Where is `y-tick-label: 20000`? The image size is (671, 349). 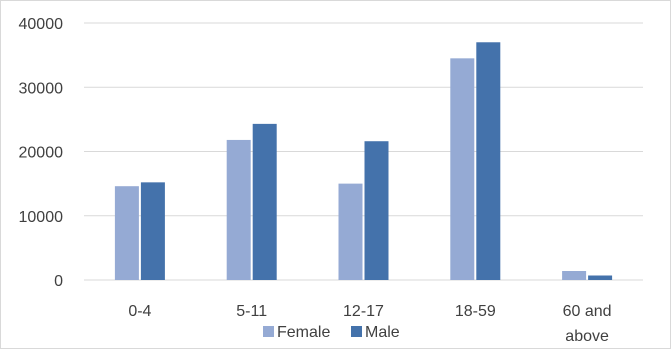 y-tick-label: 20000 is located at coordinates (41, 153).